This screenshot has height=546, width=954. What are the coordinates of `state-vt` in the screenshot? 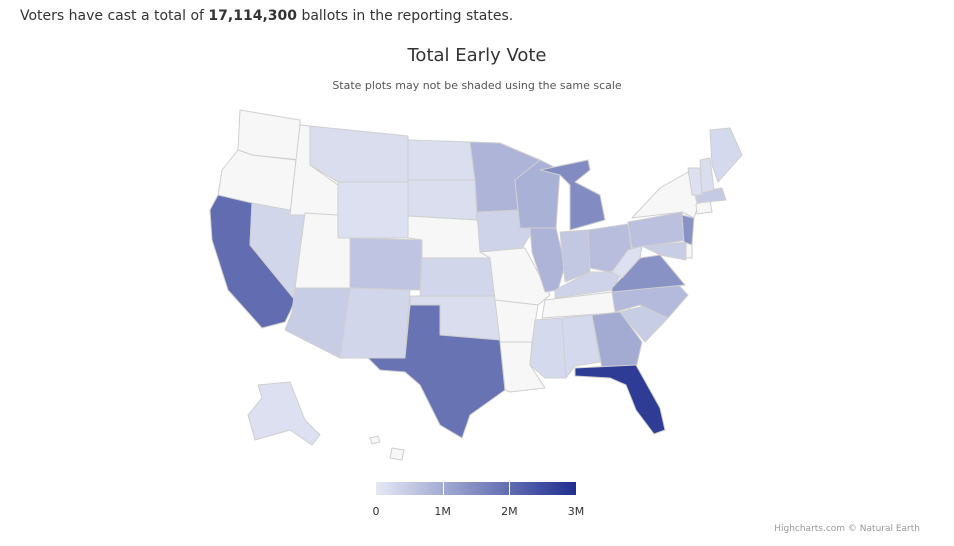 It's located at (695, 181).